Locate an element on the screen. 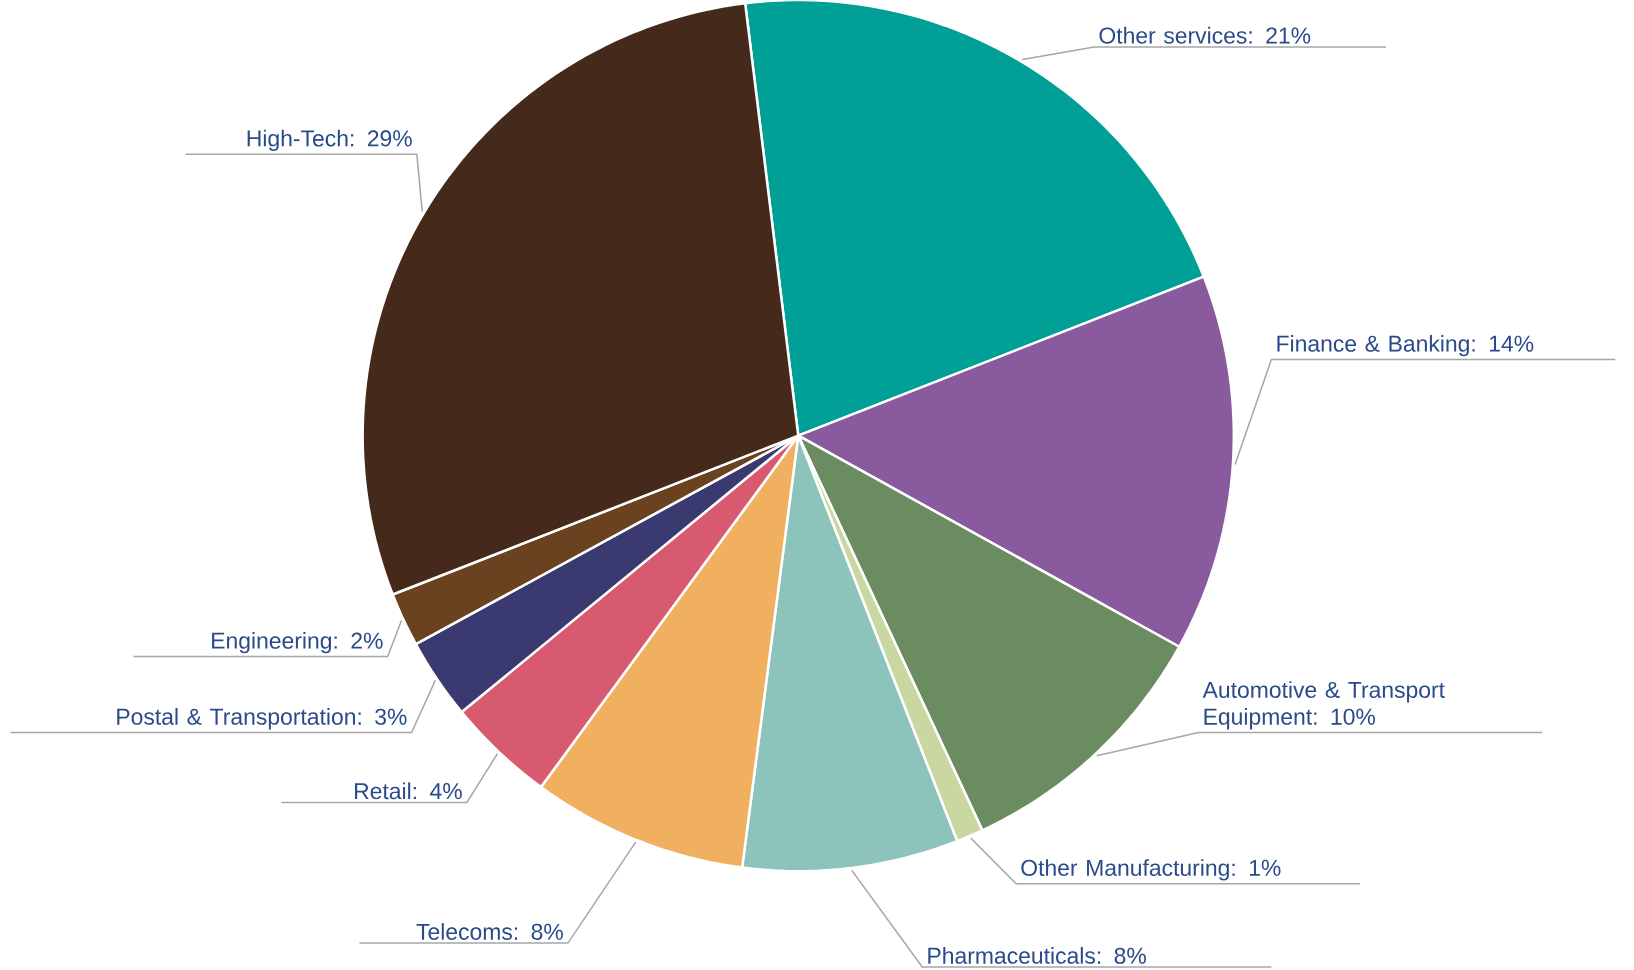 Image resolution: width=1634 pixels, height=970 pixels. slice-label: Retail: 4% is located at coordinates (408, 791).